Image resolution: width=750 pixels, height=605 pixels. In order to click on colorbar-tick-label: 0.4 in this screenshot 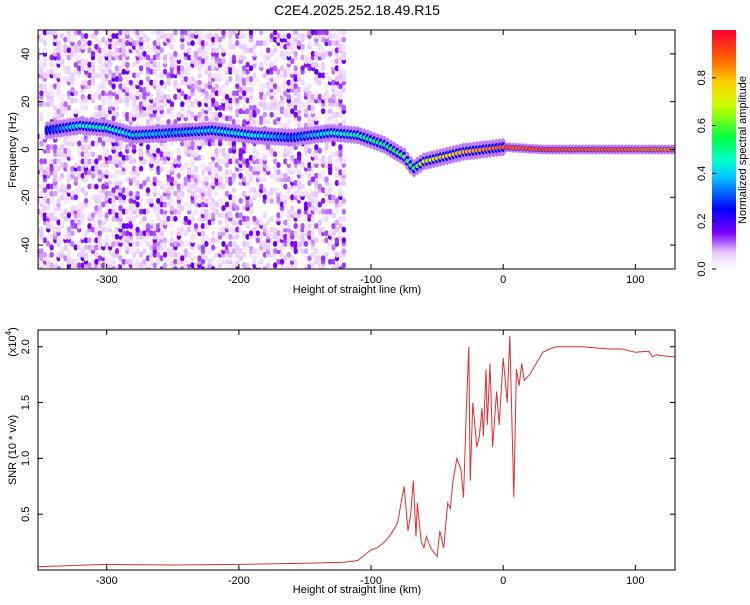, I will do `click(702, 173)`.